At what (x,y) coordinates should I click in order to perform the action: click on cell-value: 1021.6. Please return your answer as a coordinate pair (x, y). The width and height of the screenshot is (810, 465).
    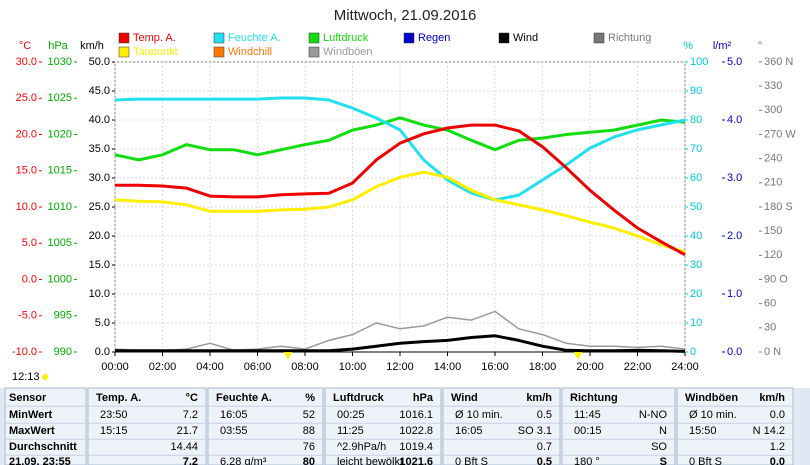
    Looking at the image, I should click on (416, 460).